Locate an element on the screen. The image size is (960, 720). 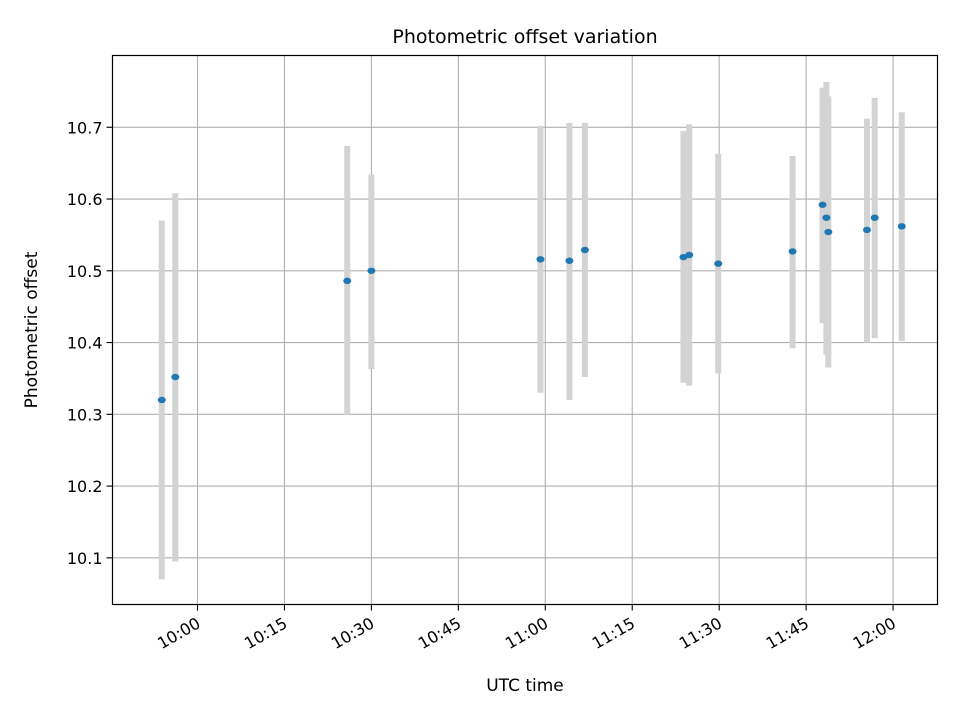
y-tick-label: 10.2 is located at coordinates (85, 486).